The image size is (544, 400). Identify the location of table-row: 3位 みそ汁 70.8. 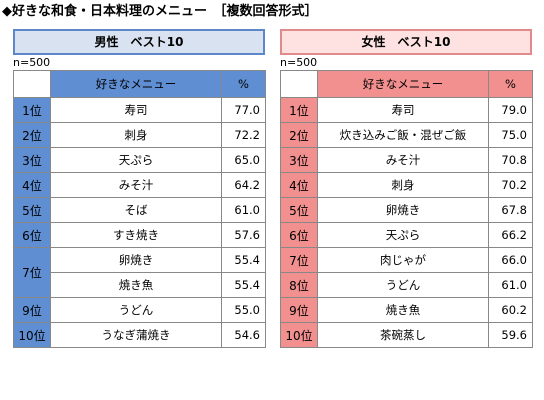
(406, 160).